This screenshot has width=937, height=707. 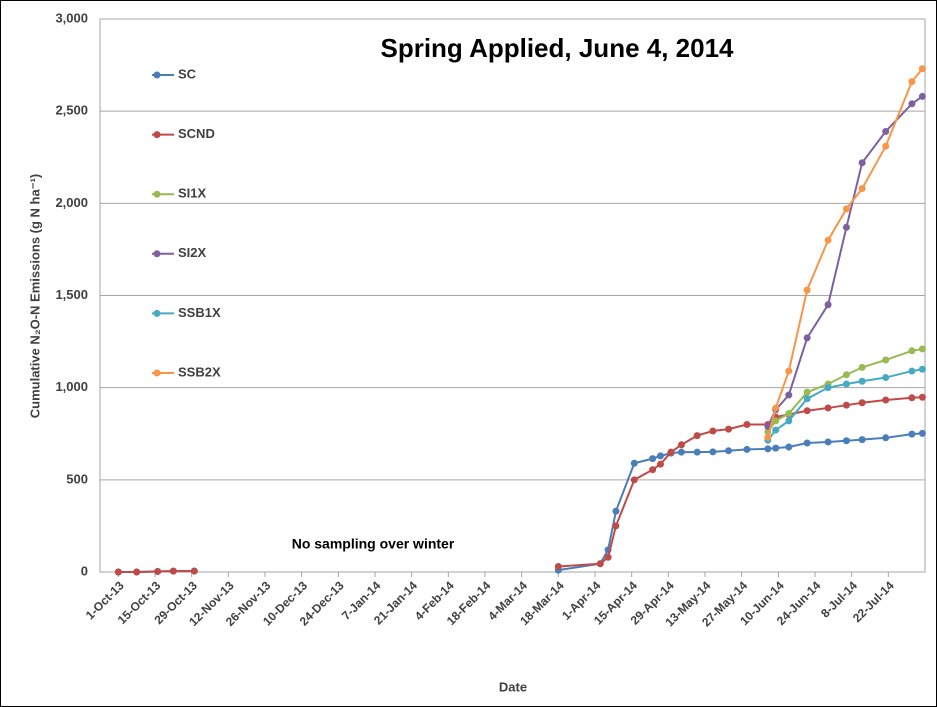 I want to click on y-tick-label: 1,500, so click(x=71, y=294).